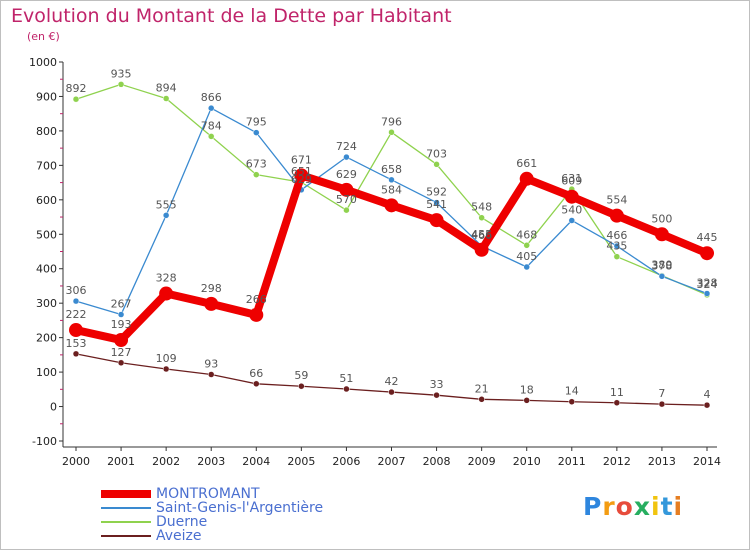 This screenshot has width=750, height=550. What do you see at coordinates (609, 506) in the screenshot?
I see `logo-letter: r` at bounding box center [609, 506].